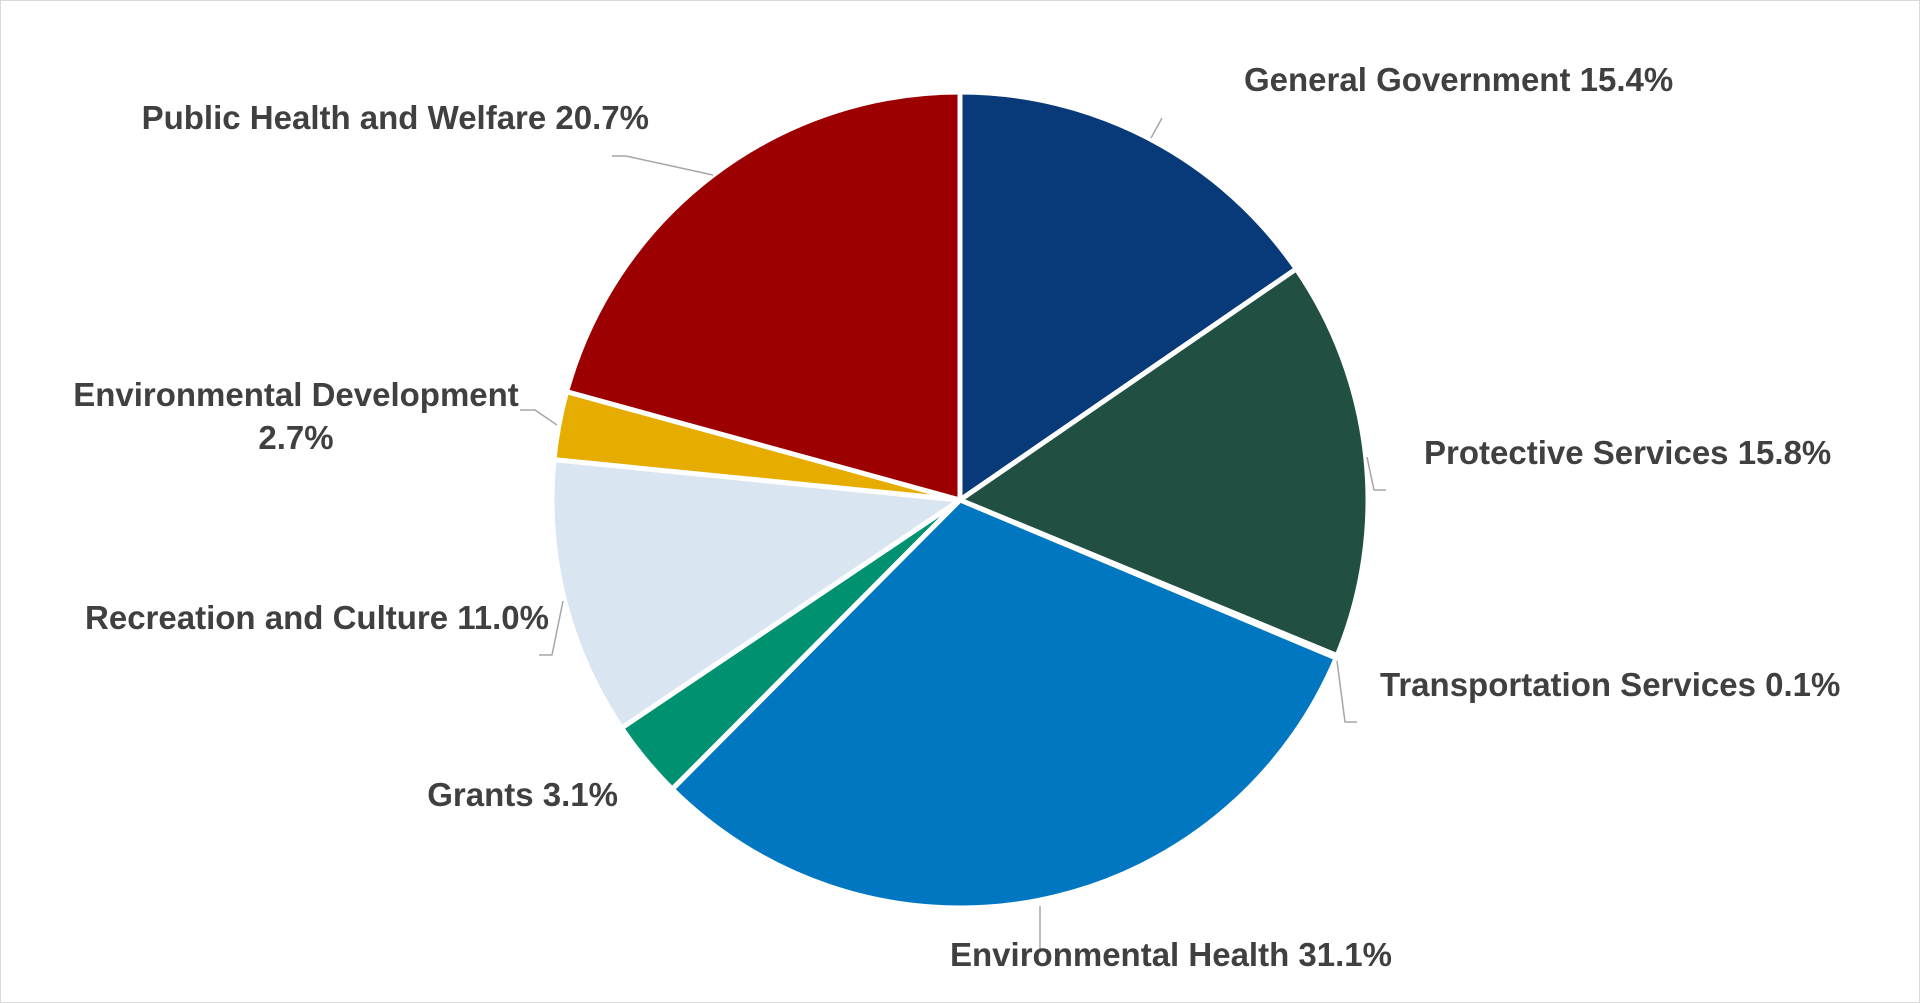  Describe the element at coordinates (1458, 79) in the screenshot. I see `data-label-general-government: General Government 15.4%` at that location.